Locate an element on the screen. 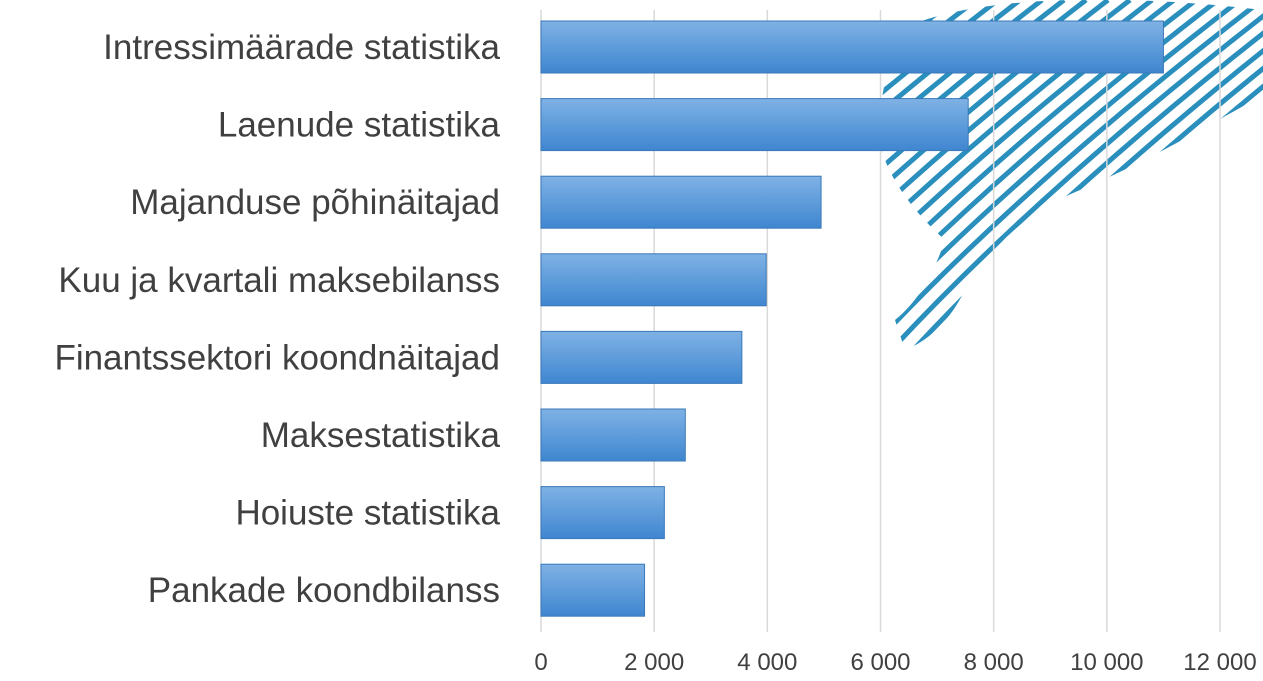 The image size is (1263, 681). x-tick-label: 2 000 is located at coordinates (654, 662).